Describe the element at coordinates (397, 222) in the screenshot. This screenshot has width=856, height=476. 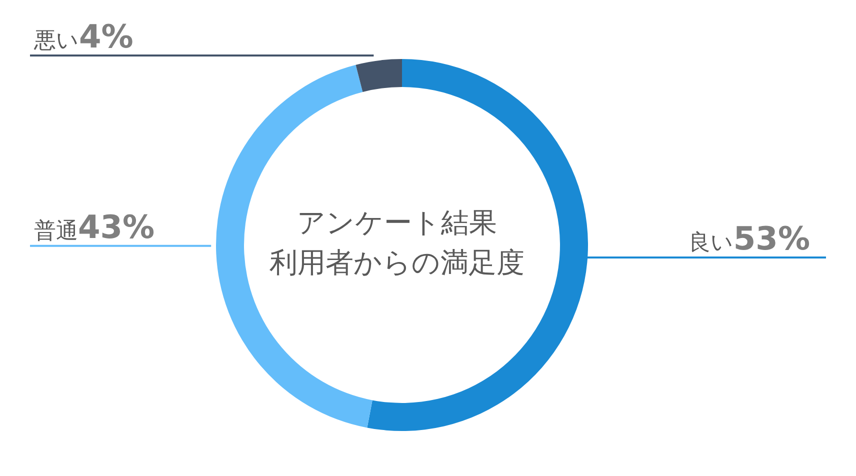
I see `text: アンケート結果` at that location.